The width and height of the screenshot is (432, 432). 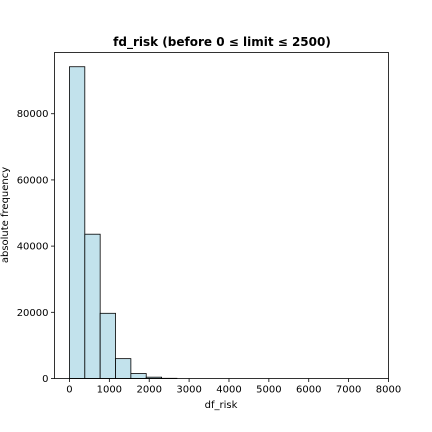 What do you see at coordinates (45, 379) in the screenshot?
I see `y-tick-label: 0` at bounding box center [45, 379].